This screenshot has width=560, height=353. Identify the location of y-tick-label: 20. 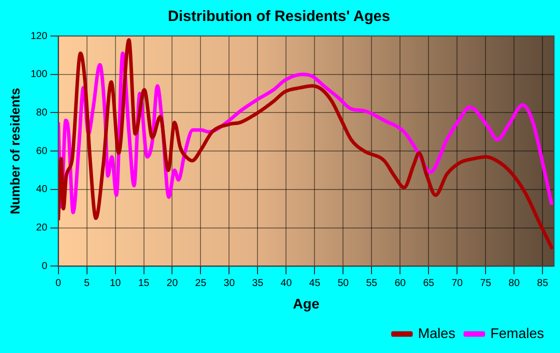
(42, 228).